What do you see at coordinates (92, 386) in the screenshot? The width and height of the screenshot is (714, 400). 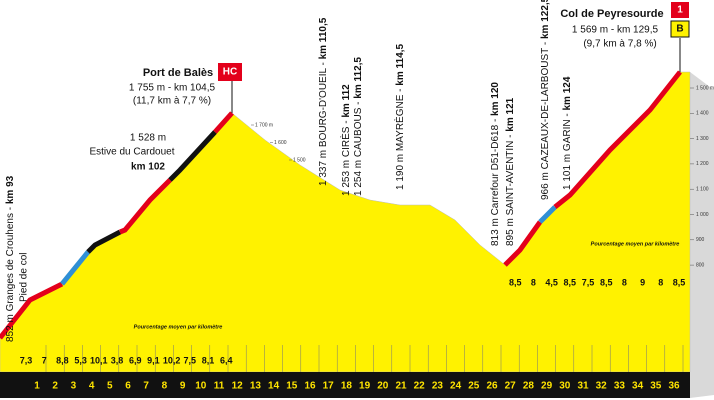 I see `km-label: 4` at bounding box center [92, 386].